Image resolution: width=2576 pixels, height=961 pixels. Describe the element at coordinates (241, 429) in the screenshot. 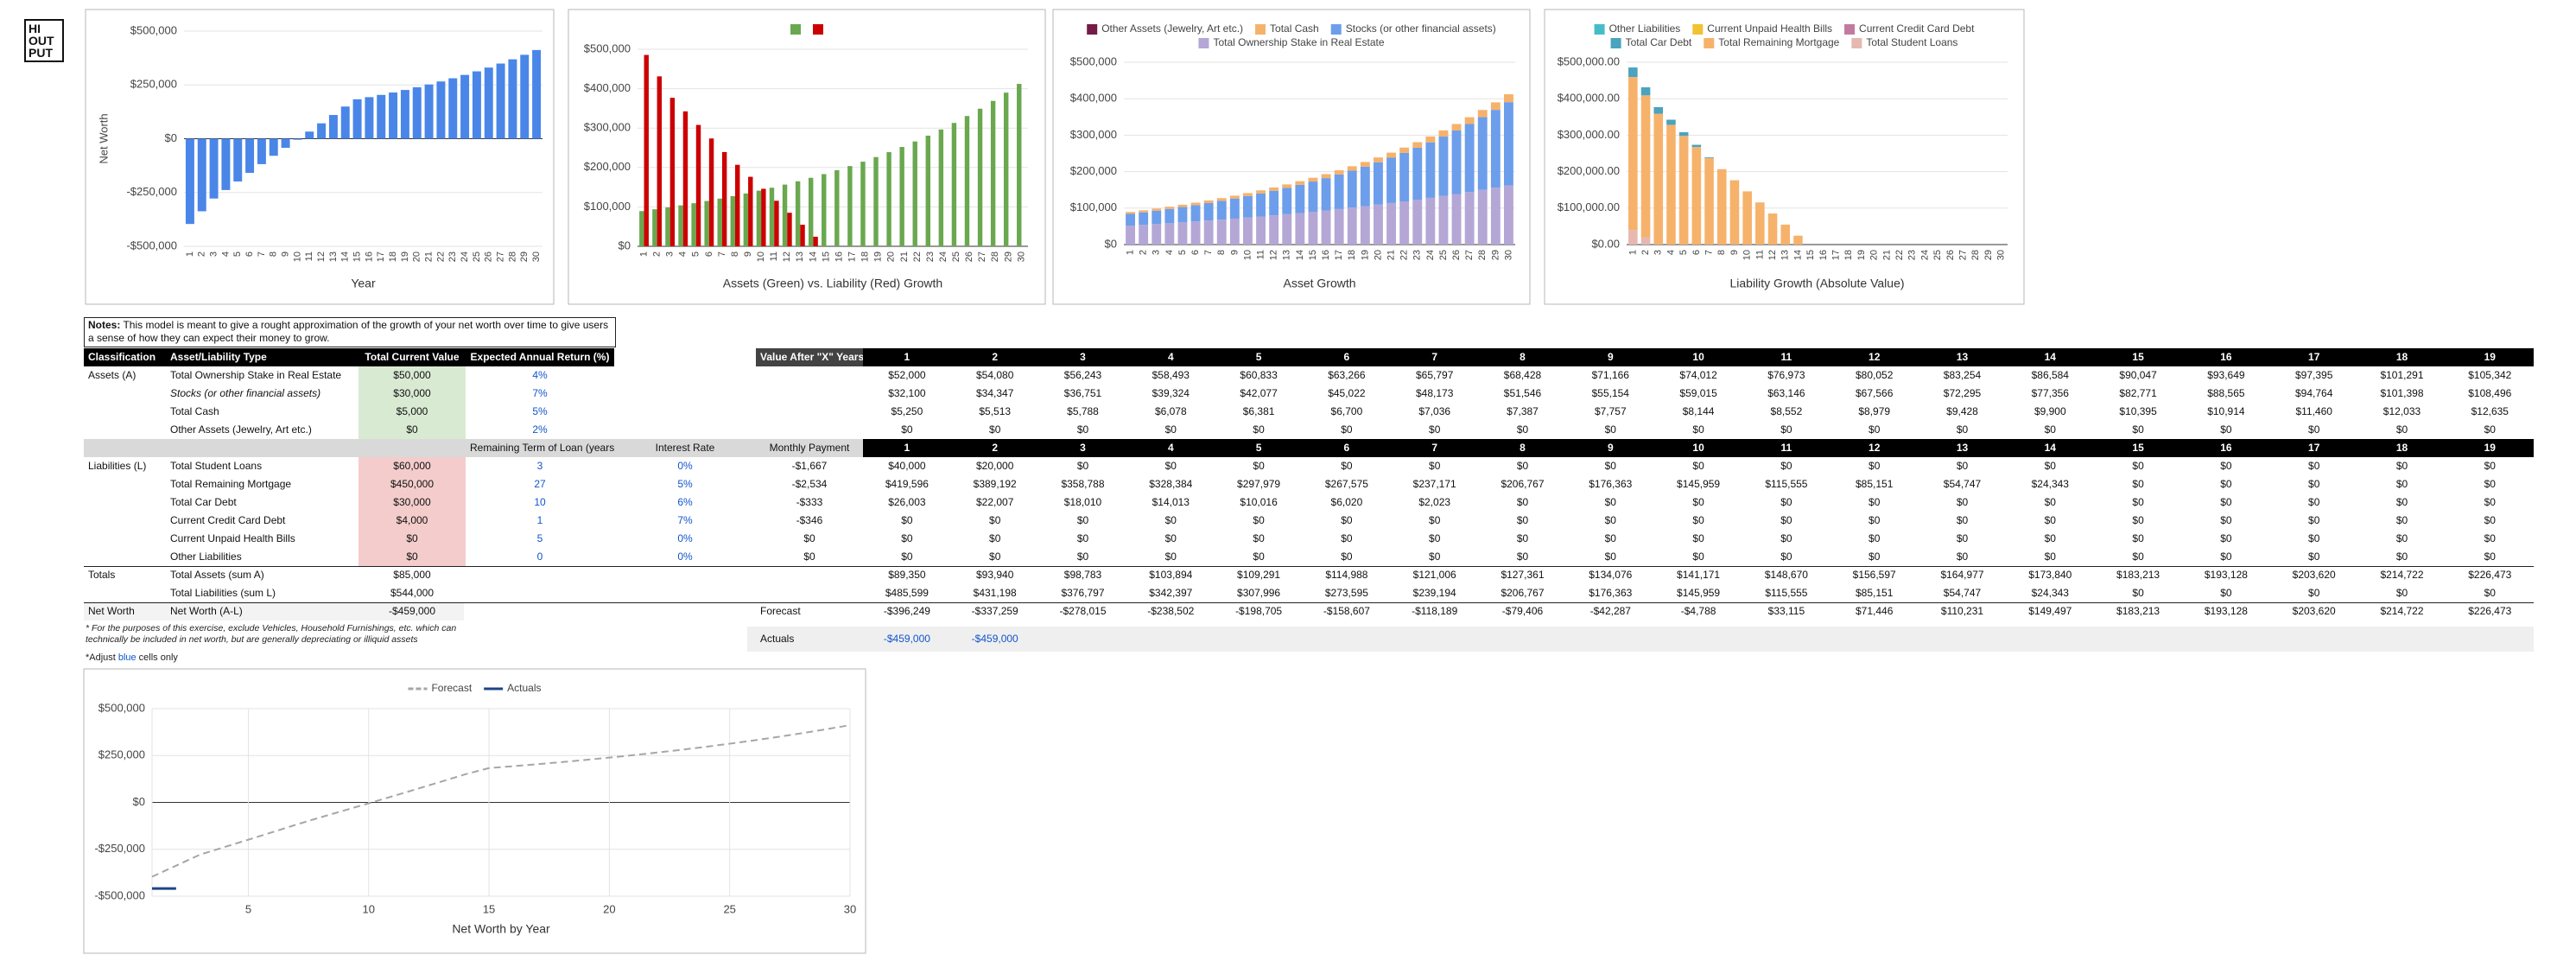

I see `table-cell: Other Assets (Jewelry, Art etc.)` at that location.